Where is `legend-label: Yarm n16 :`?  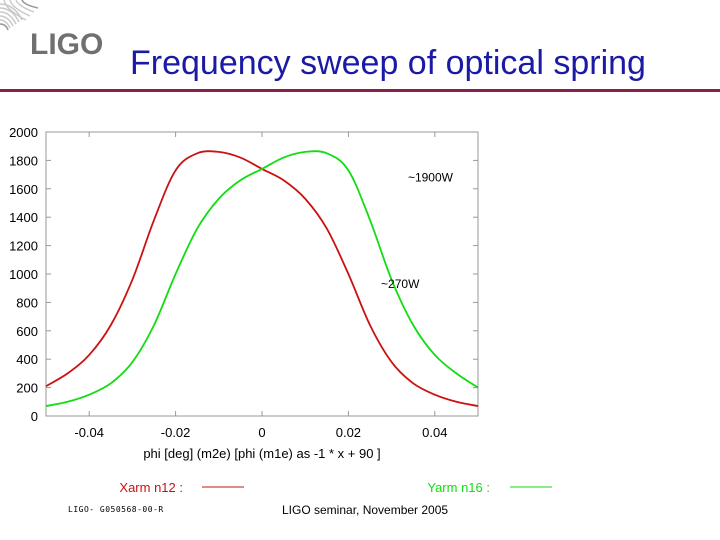
legend-label: Yarm n16 : is located at coordinates (458, 487).